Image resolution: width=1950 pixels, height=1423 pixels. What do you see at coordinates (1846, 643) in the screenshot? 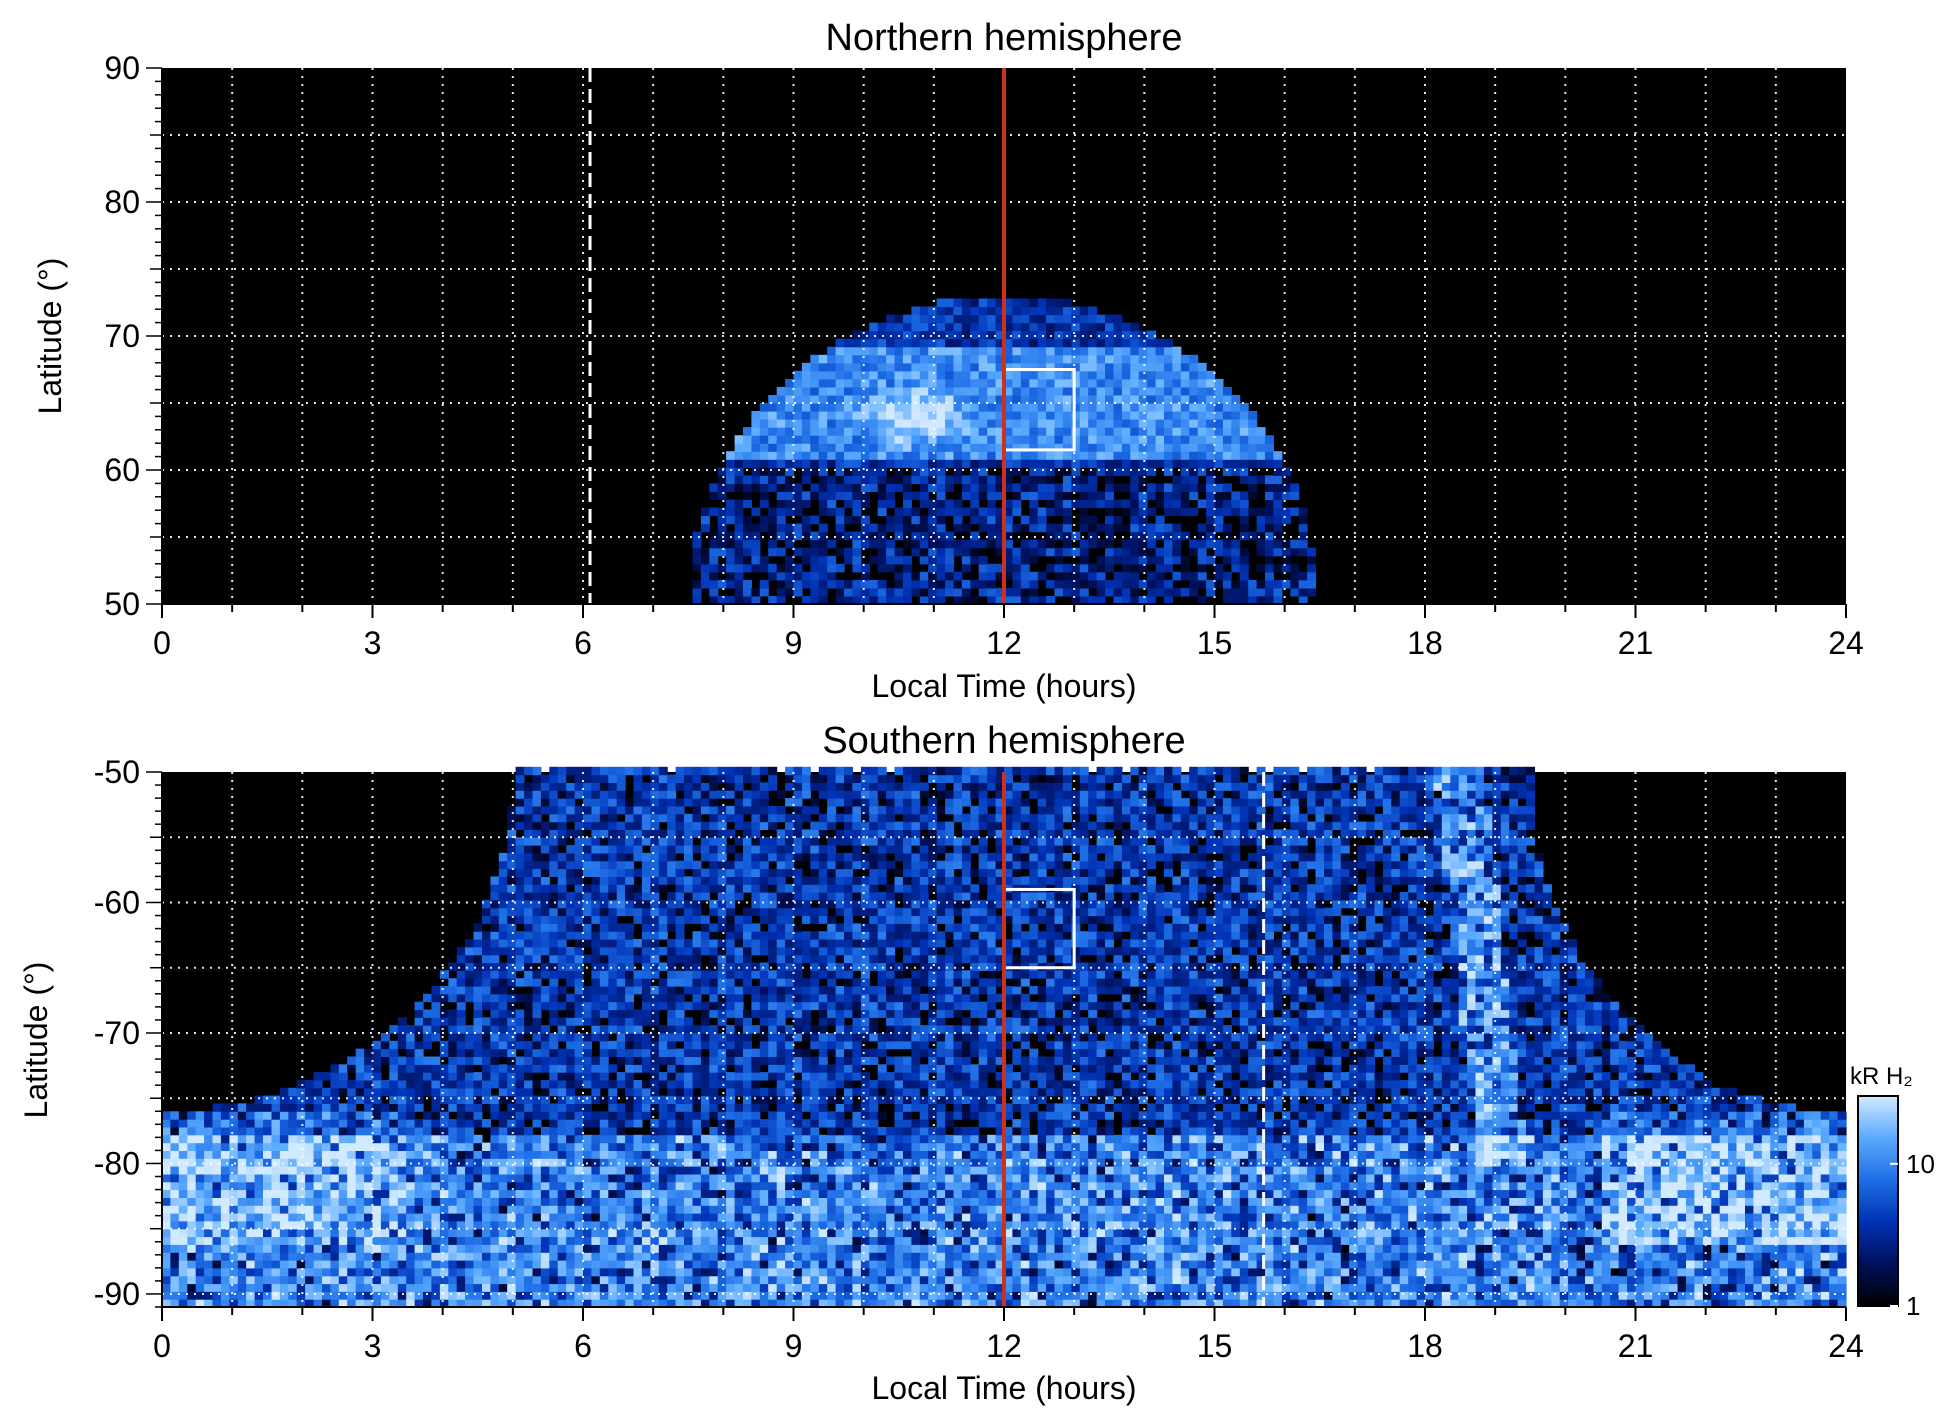
I see `x-tick-label: 24` at bounding box center [1846, 643].